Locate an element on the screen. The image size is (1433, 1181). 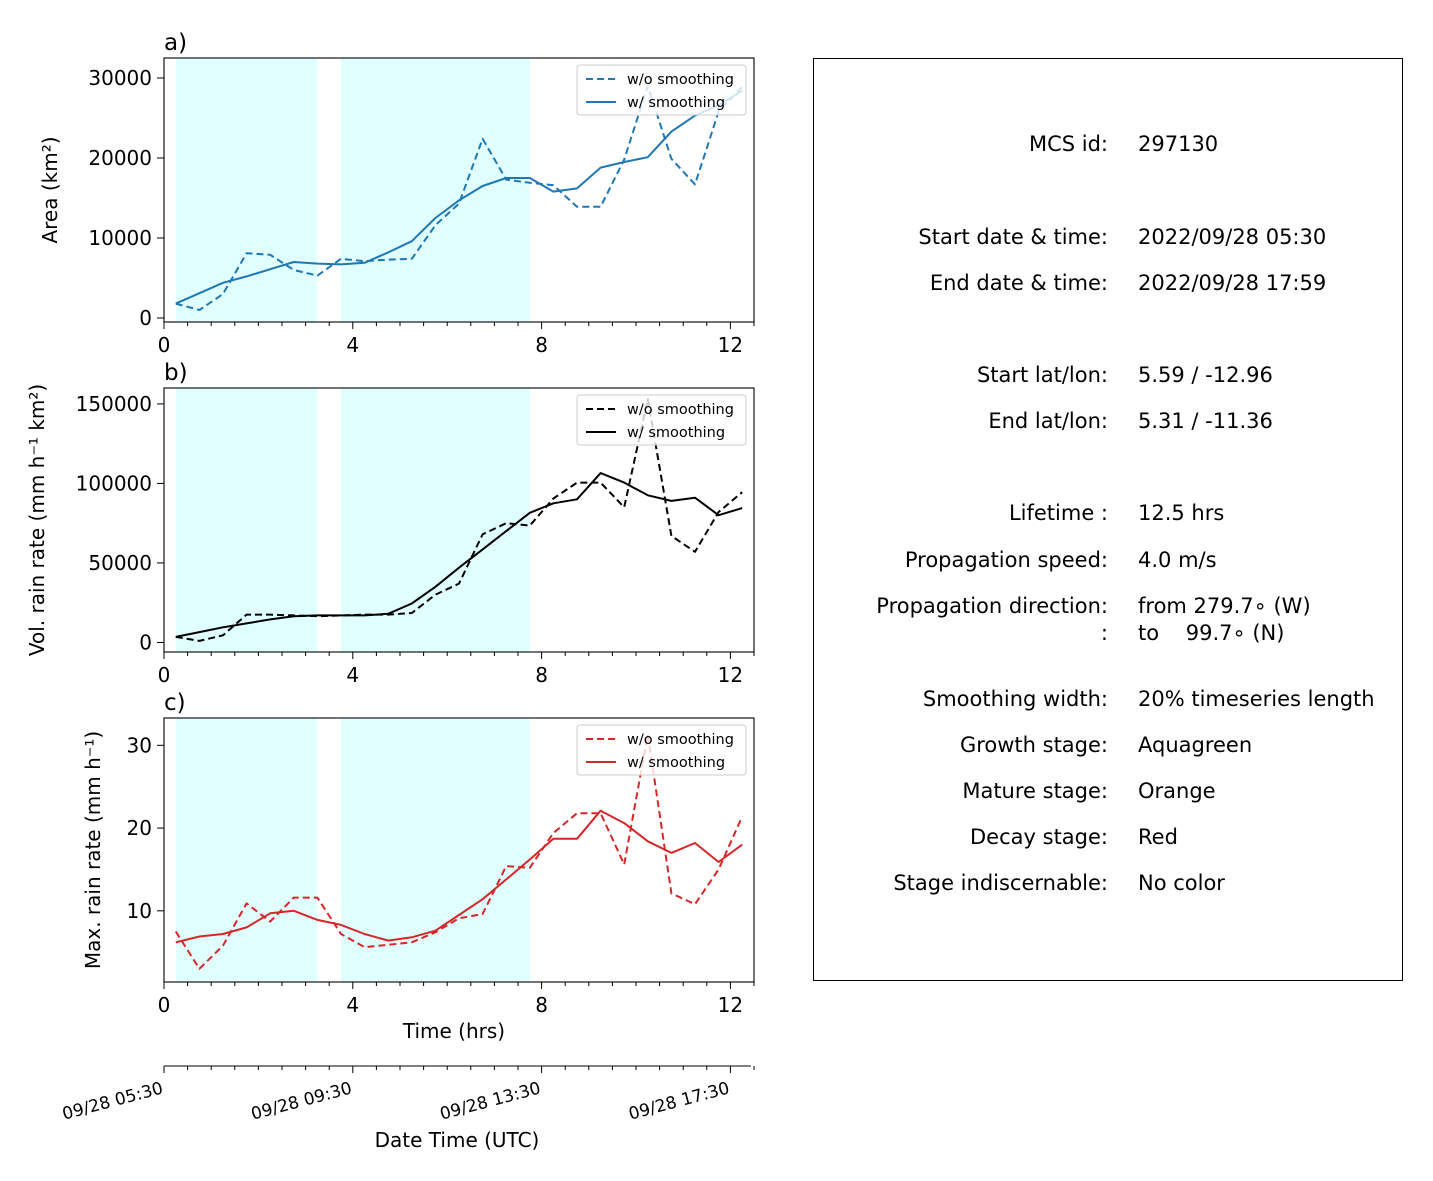
info-value: 4.0 m/s is located at coordinates (1177, 560).